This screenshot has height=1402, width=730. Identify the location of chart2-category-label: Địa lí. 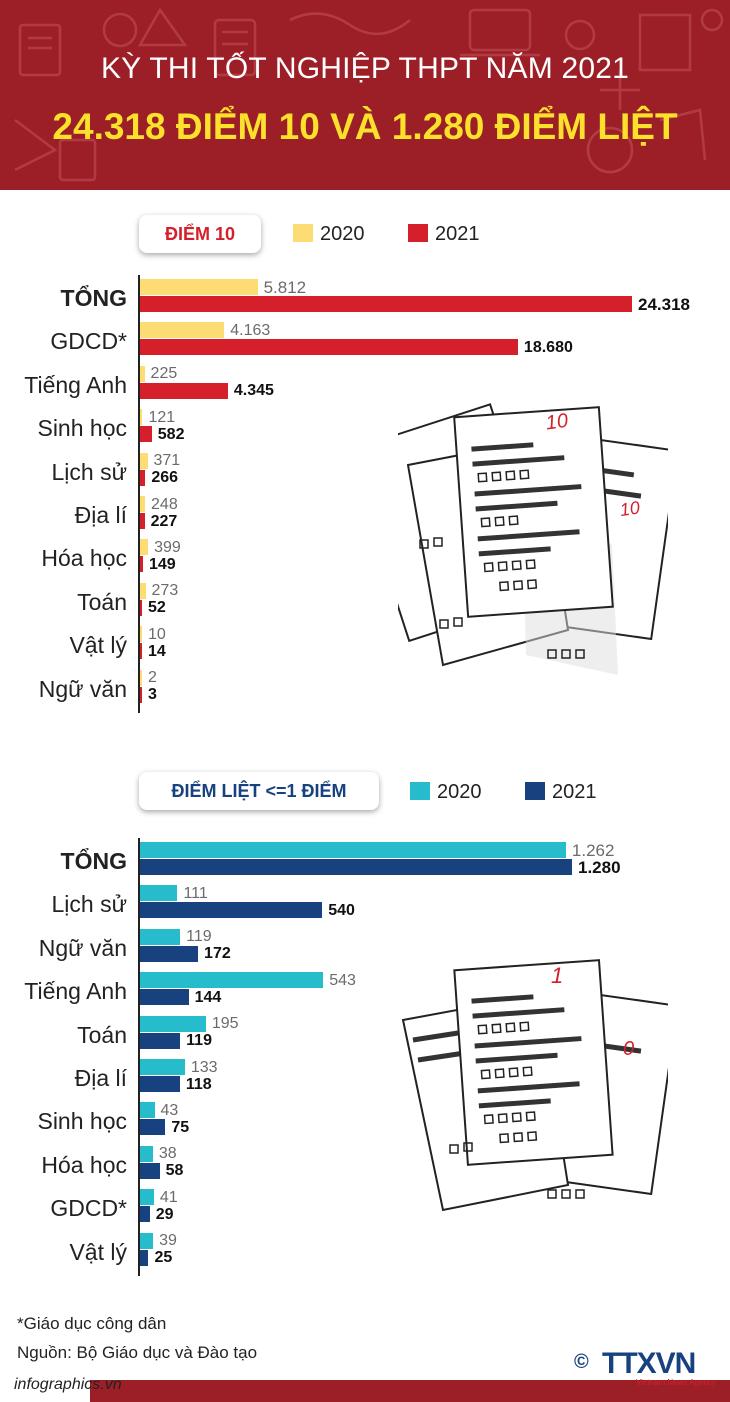
(100, 1078).